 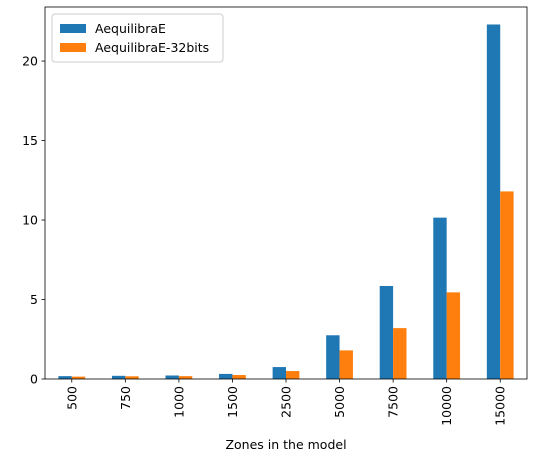 I want to click on x-tick-label: 2500, so click(x=286, y=402).